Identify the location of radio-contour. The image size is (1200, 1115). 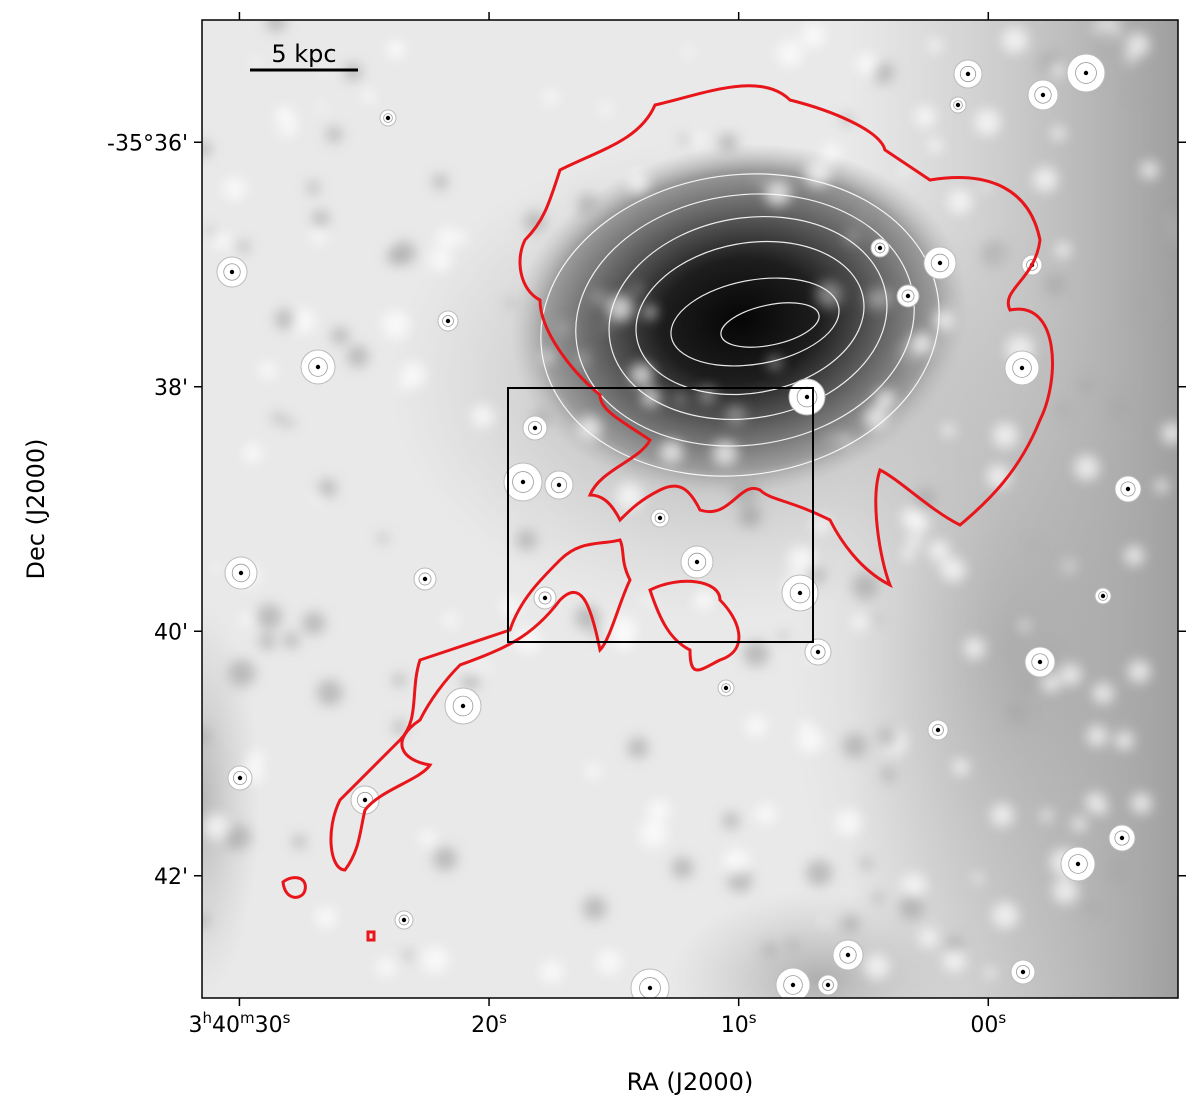
(535, 705).